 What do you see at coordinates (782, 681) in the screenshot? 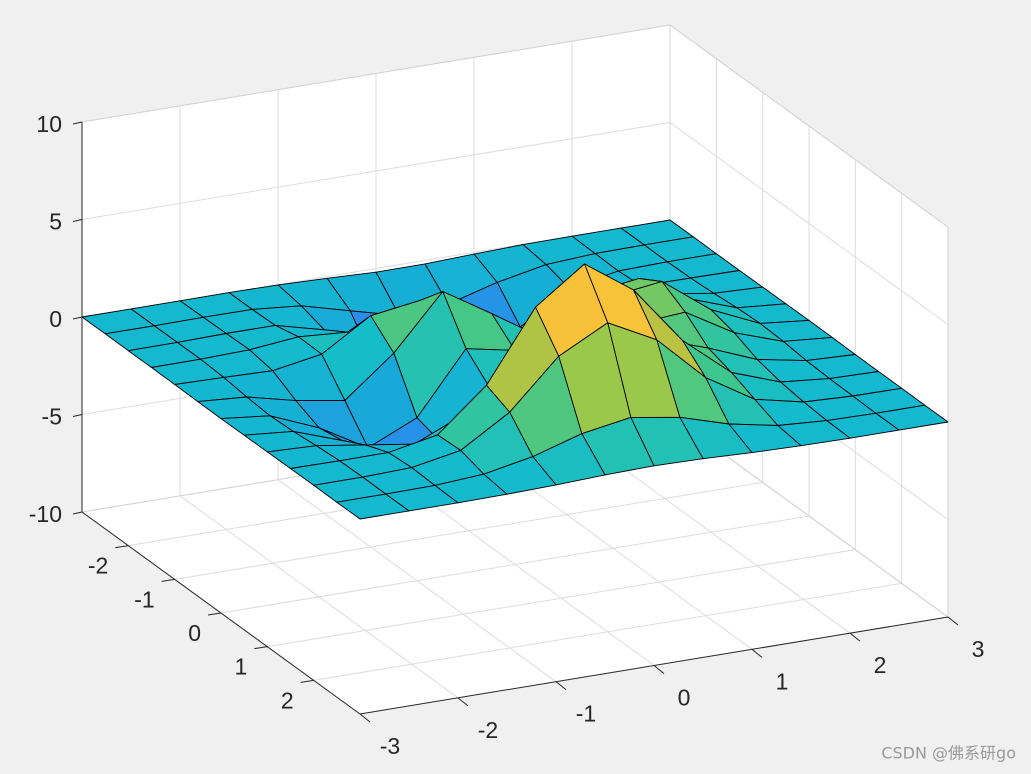
I see `x-tick-label: 1` at bounding box center [782, 681].